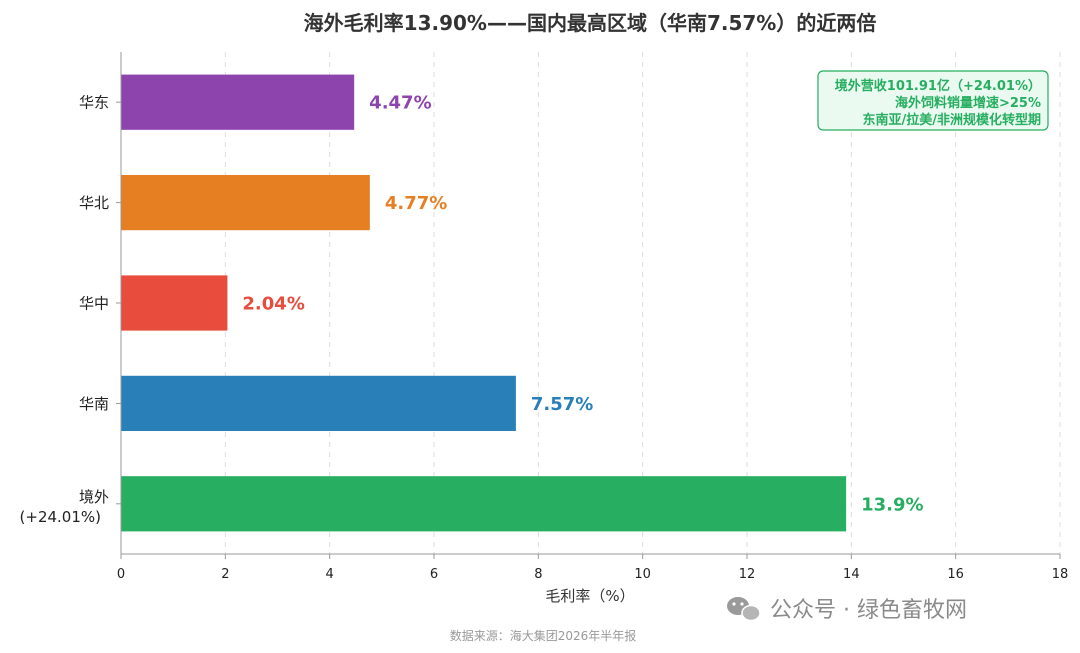  Describe the element at coordinates (94, 404) in the screenshot. I see `y-tick-label: 华南` at that location.